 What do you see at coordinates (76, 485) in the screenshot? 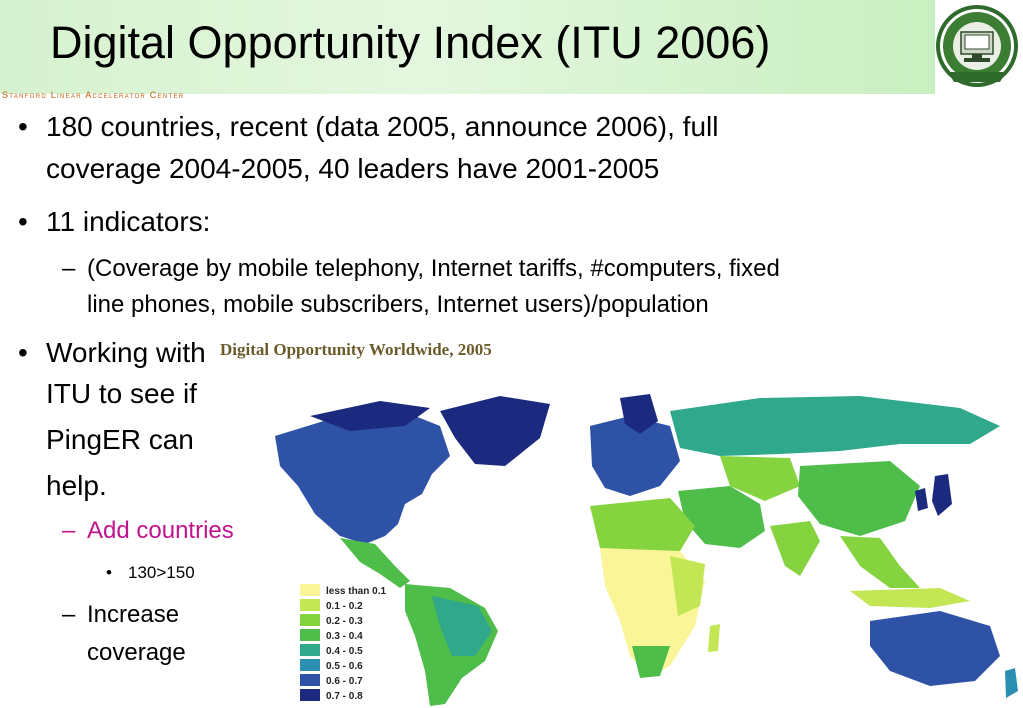
I see `bullet-working-line4: help.` at bounding box center [76, 485].